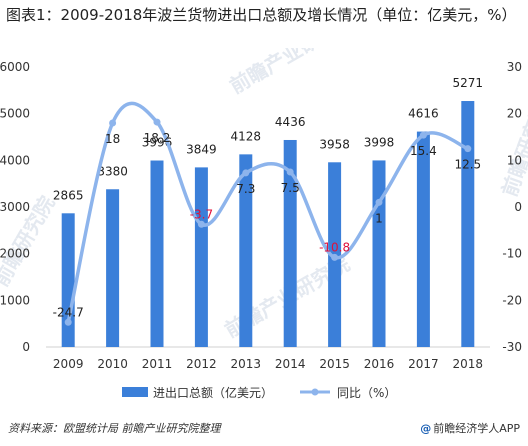  Describe the element at coordinates (512, 254) in the screenshot. I see `y-right-tick-label: -10` at that location.